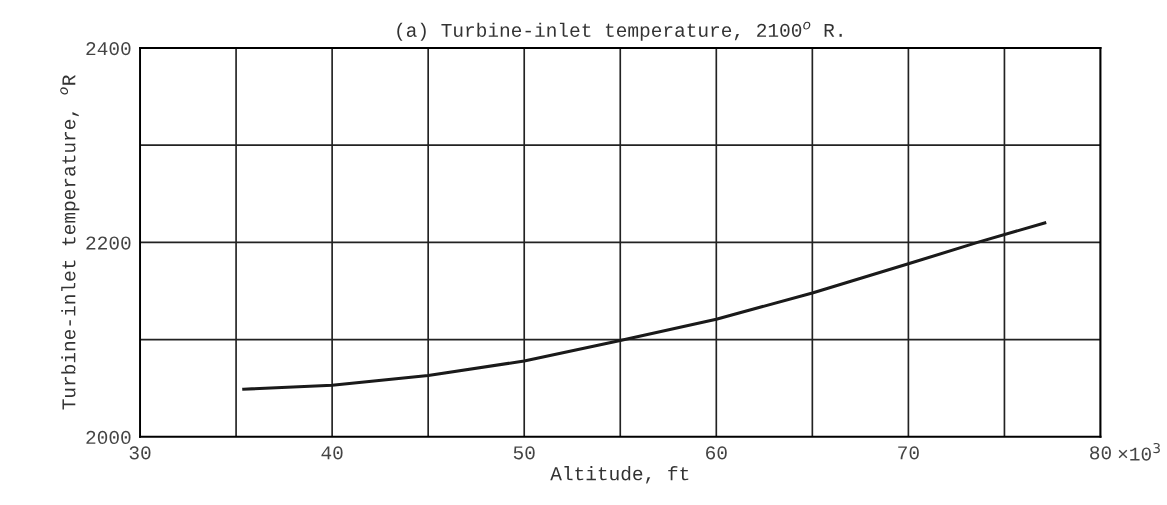 The height and width of the screenshot is (505, 1167). What do you see at coordinates (524, 453) in the screenshot?
I see `x-tick-label: 50` at bounding box center [524, 453].